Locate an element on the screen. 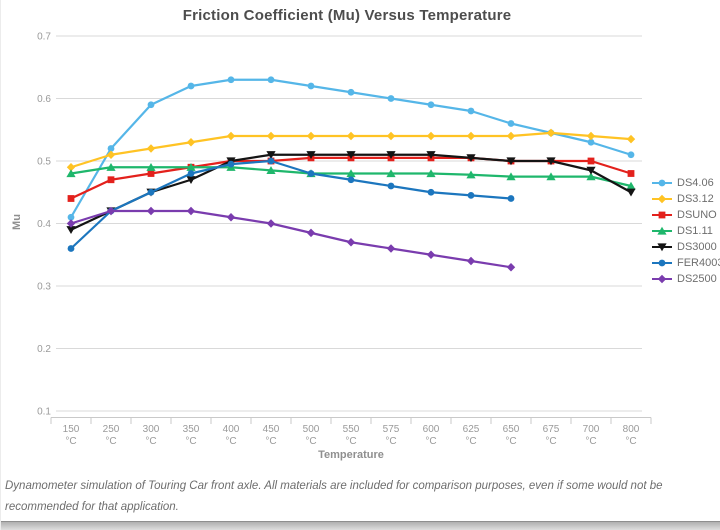  legend-item-label: DS3000 is located at coordinates (697, 247).